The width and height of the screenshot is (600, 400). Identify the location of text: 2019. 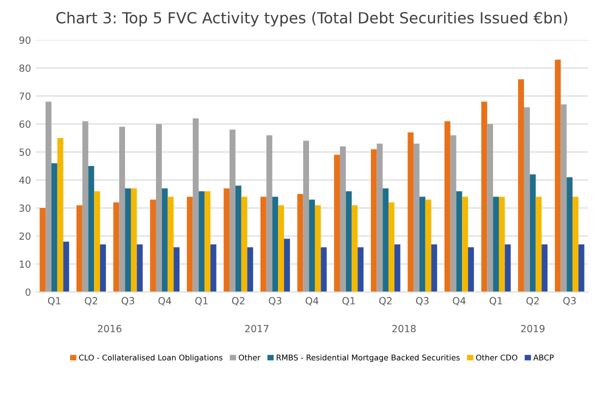
(532, 328).